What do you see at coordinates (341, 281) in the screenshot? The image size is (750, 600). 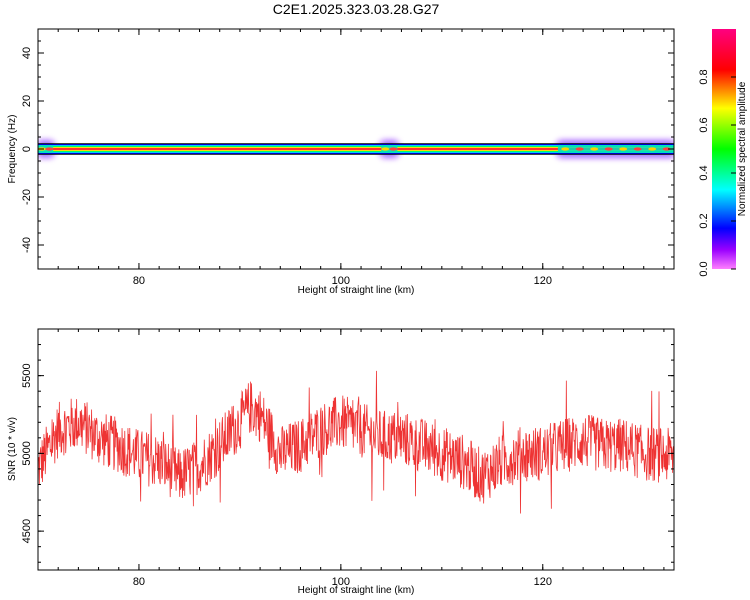 I see `spectrogram-xtick-label-1: 100` at bounding box center [341, 281].